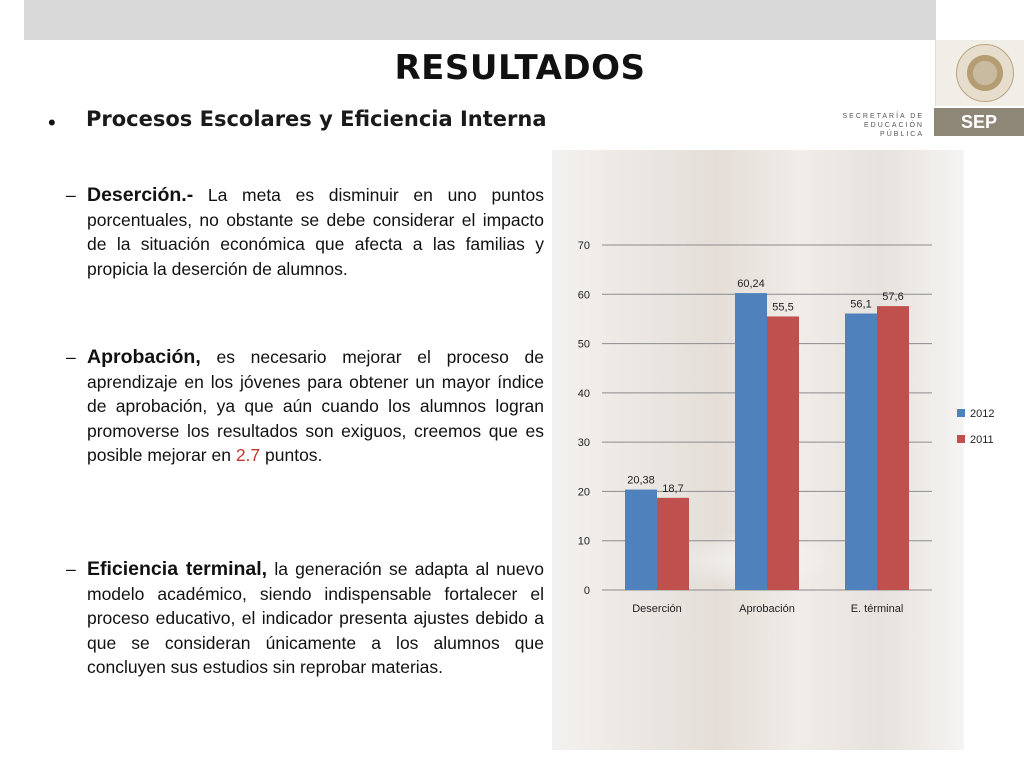 The image size is (1024, 768). Describe the element at coordinates (140, 195) in the screenshot. I see `paragraph-lead: Deserción.-` at that location.